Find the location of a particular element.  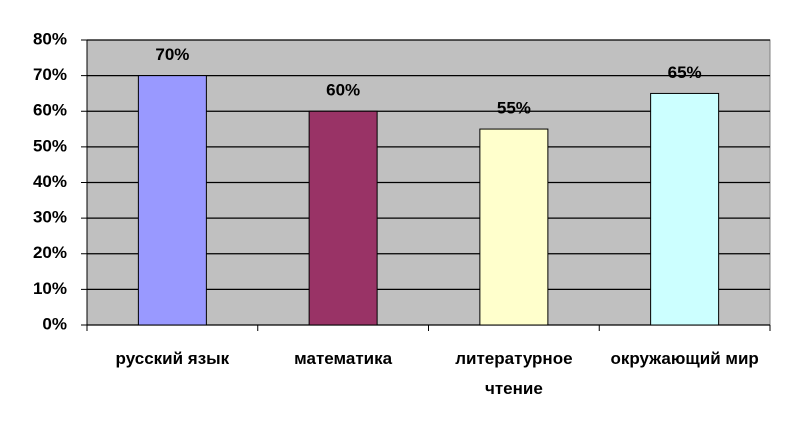

y-tick-label: 30% is located at coordinates (50, 217).